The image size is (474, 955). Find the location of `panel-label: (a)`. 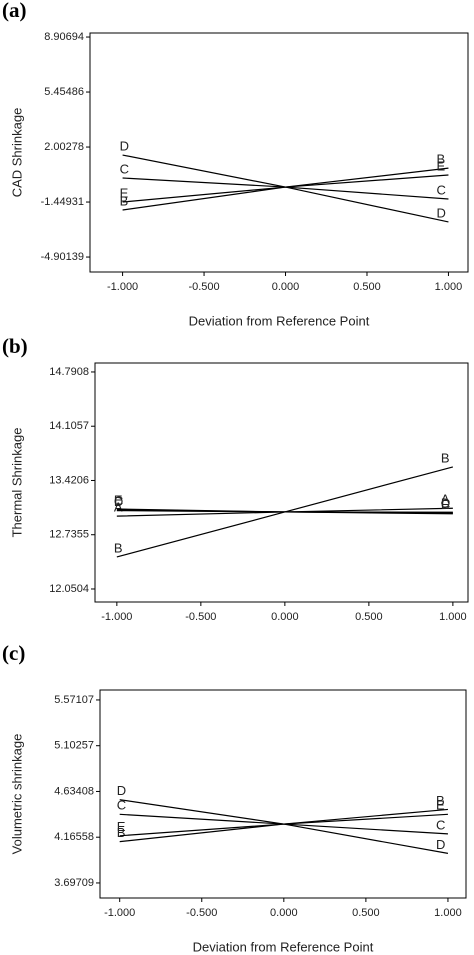

panel-label: (a) is located at coordinates (14, 11).